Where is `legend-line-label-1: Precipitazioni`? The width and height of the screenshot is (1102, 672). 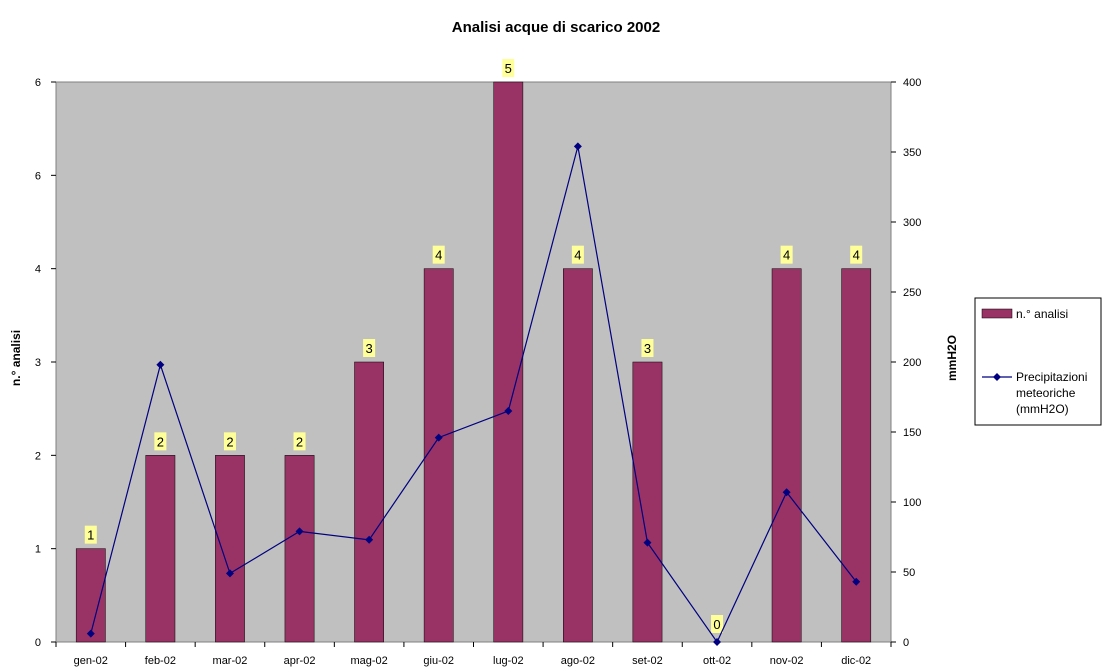 legend-line-label-1: Precipitazioni is located at coordinates (1051, 377).